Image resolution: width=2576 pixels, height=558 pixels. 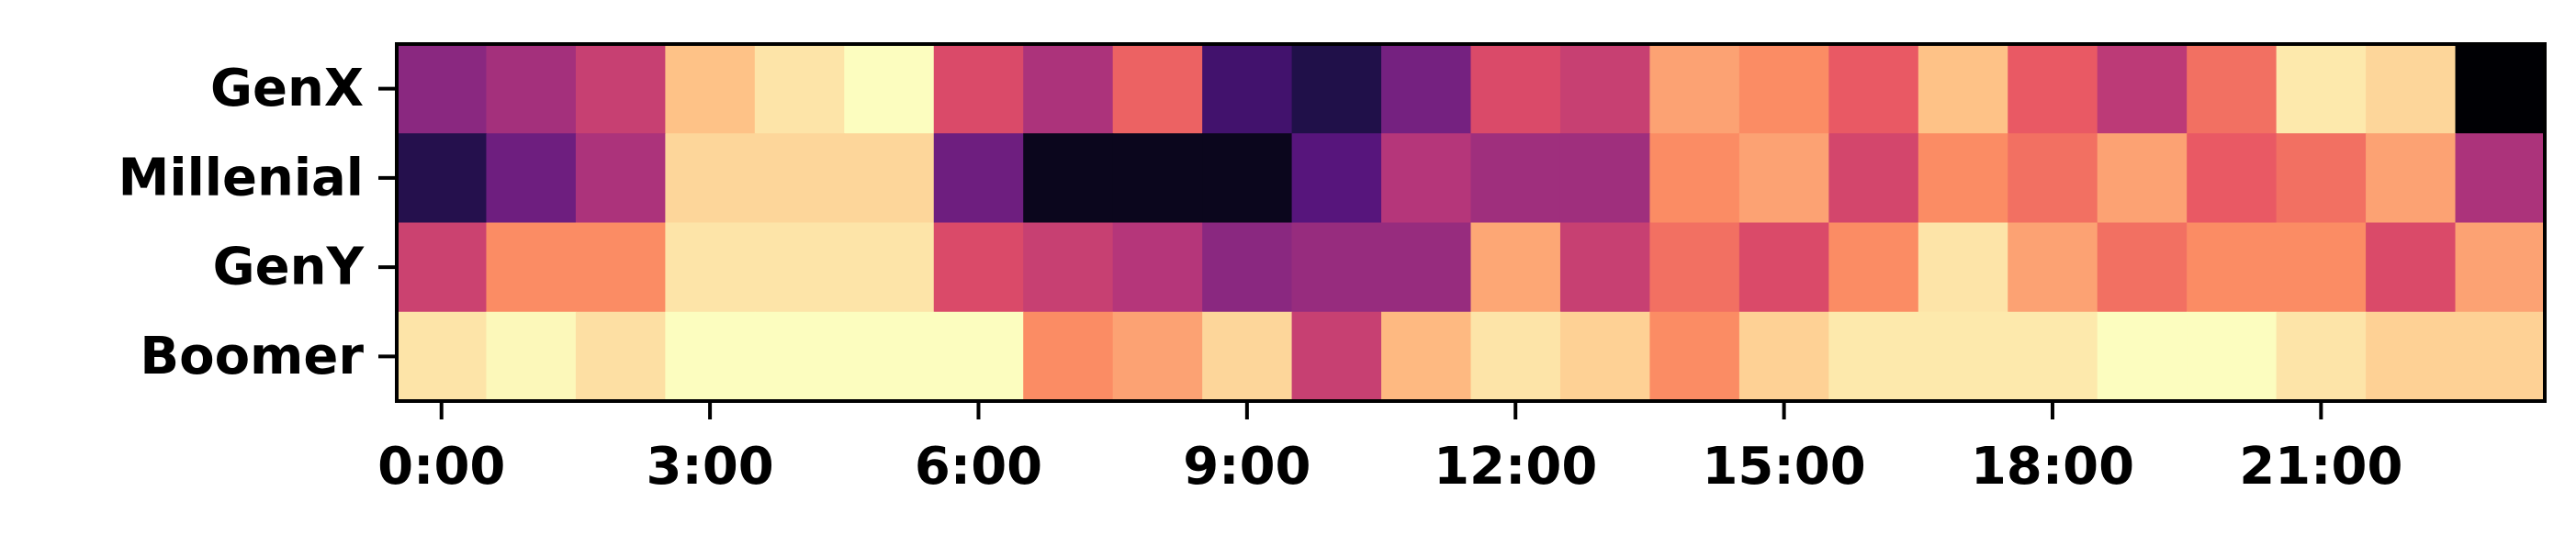 What do you see at coordinates (257, 222) in the screenshot?
I see `y-axis: GenX Millenial GenY Boomer` at bounding box center [257, 222].